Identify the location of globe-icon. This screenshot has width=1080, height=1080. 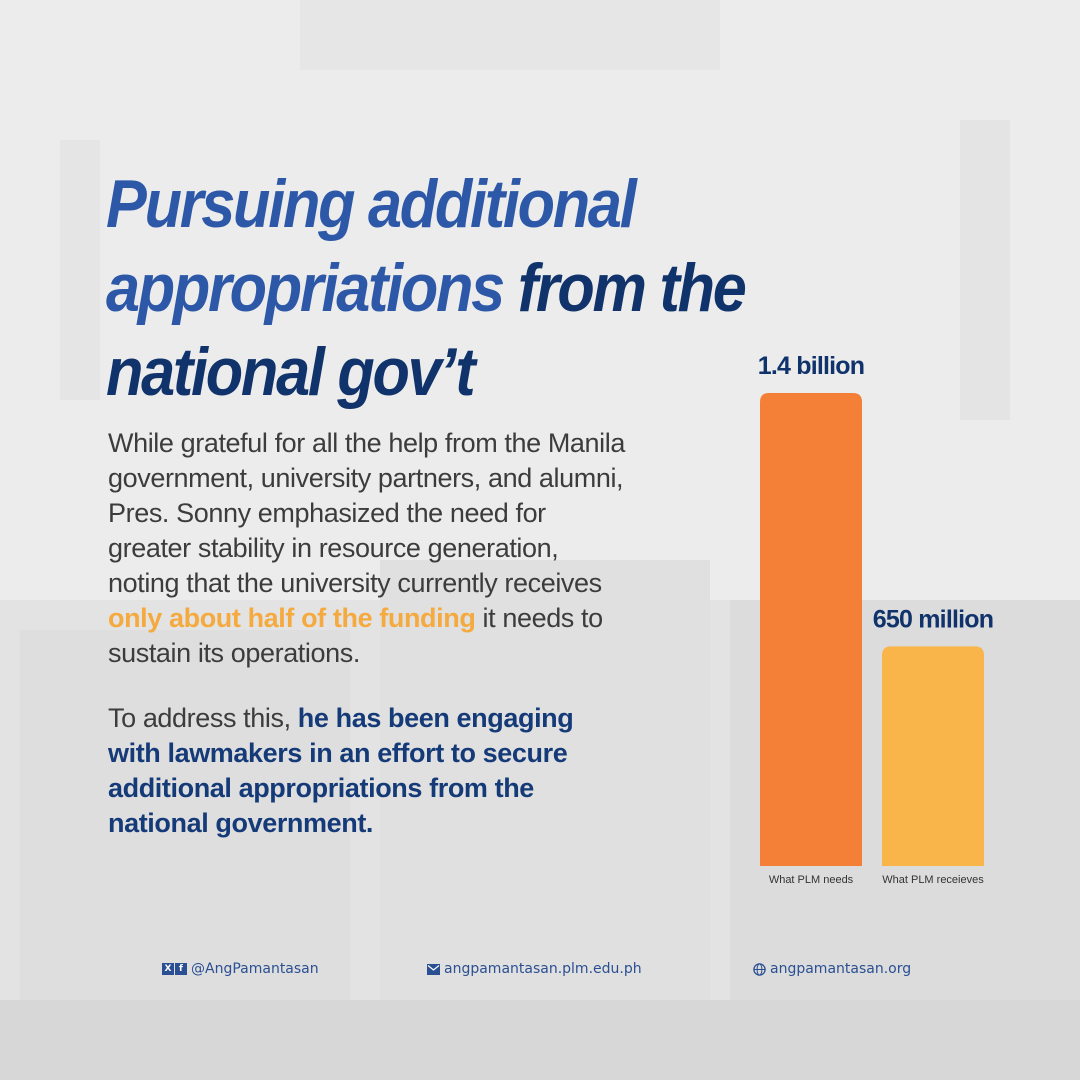
(759, 969).